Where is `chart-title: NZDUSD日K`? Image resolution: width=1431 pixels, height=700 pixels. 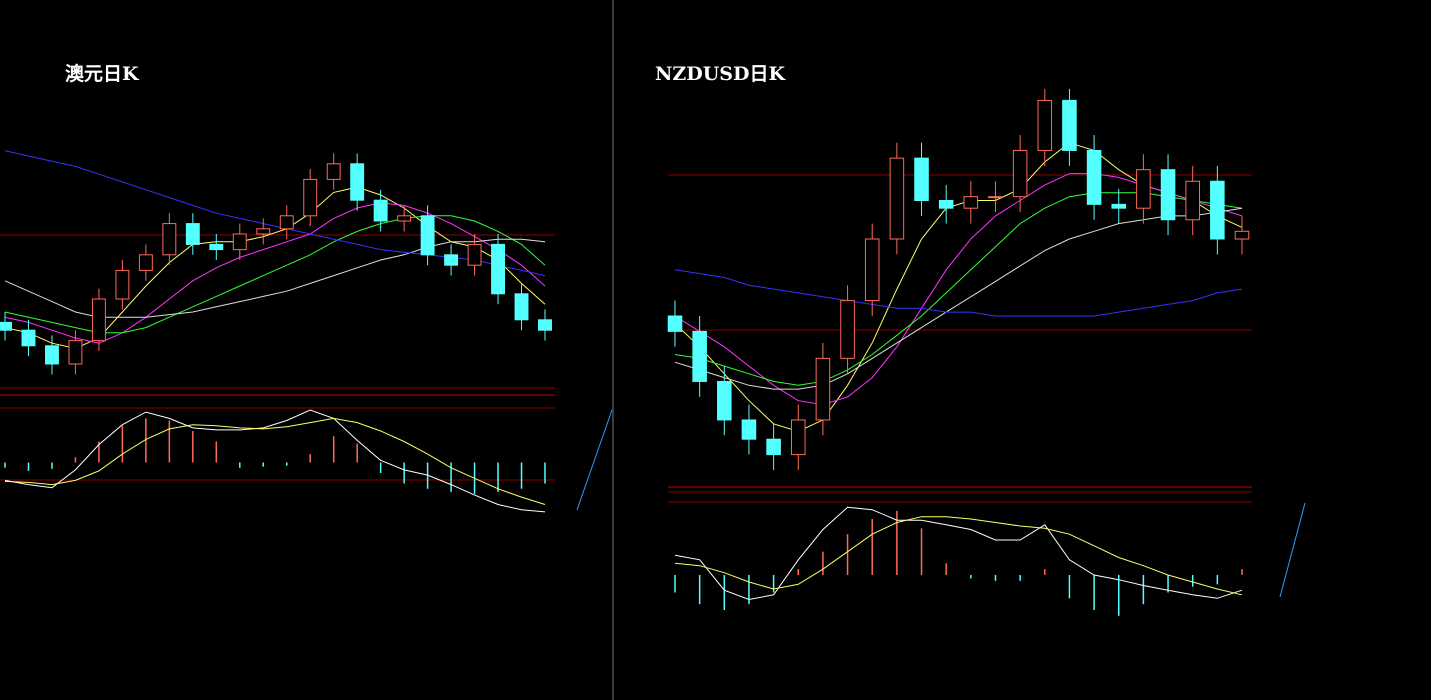 chart-title: NZDUSD日K is located at coordinates (720, 74).